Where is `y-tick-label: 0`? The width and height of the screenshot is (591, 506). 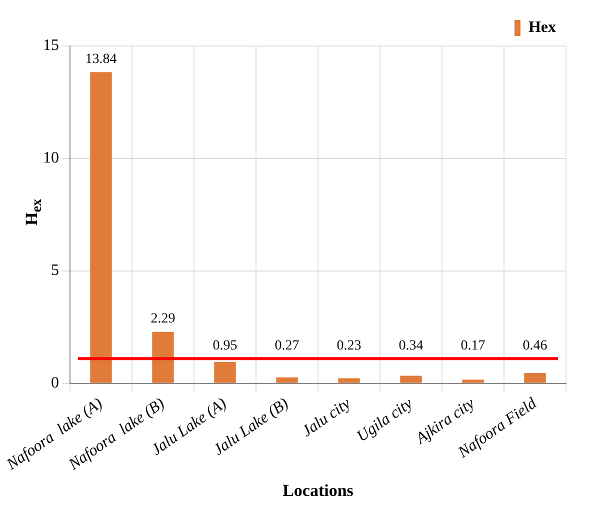 y-tick-label: 0 is located at coordinates (55, 383).